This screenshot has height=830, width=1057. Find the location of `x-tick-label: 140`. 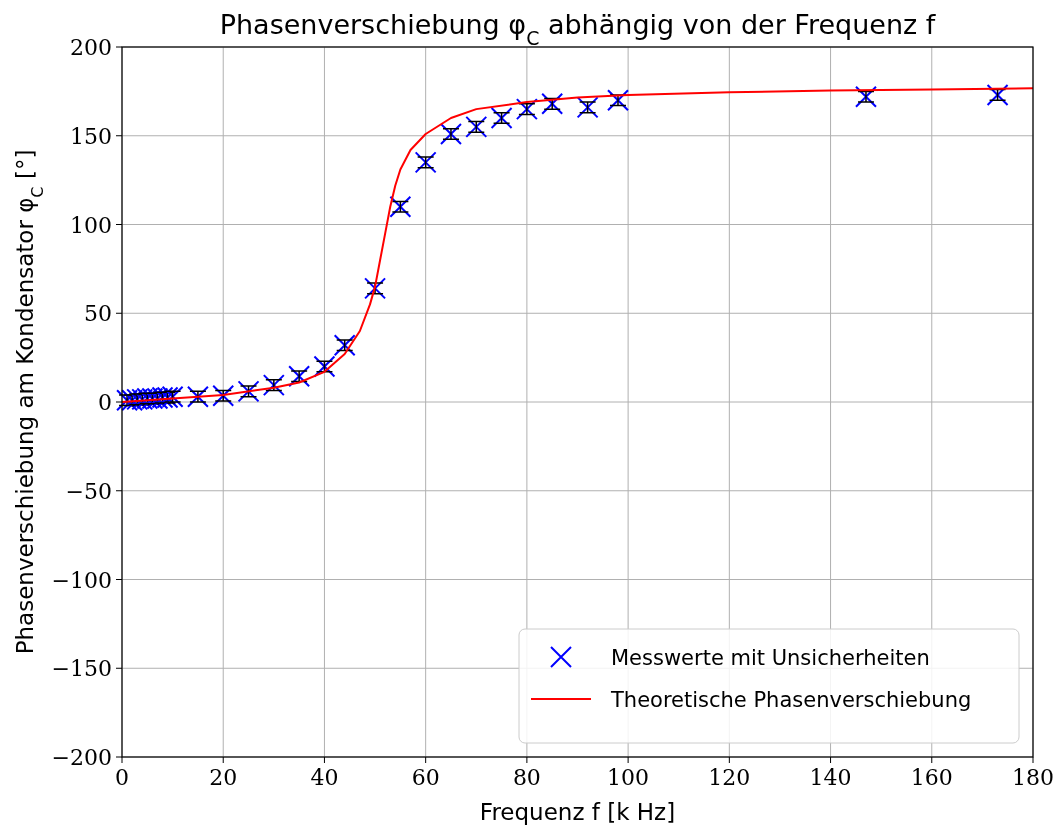

x-tick-label: 140 is located at coordinates (830, 777).